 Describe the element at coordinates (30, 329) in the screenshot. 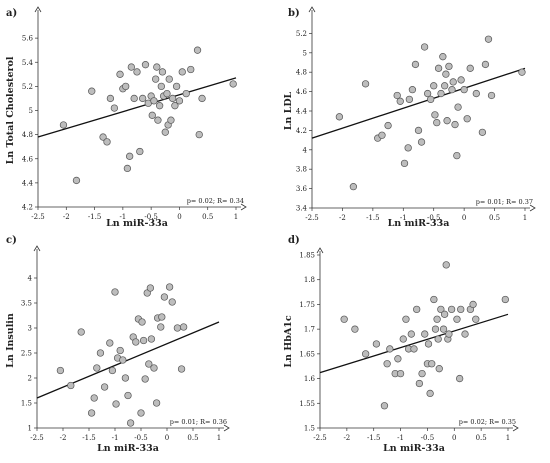

I see `y-tick-label: 3` at that location.